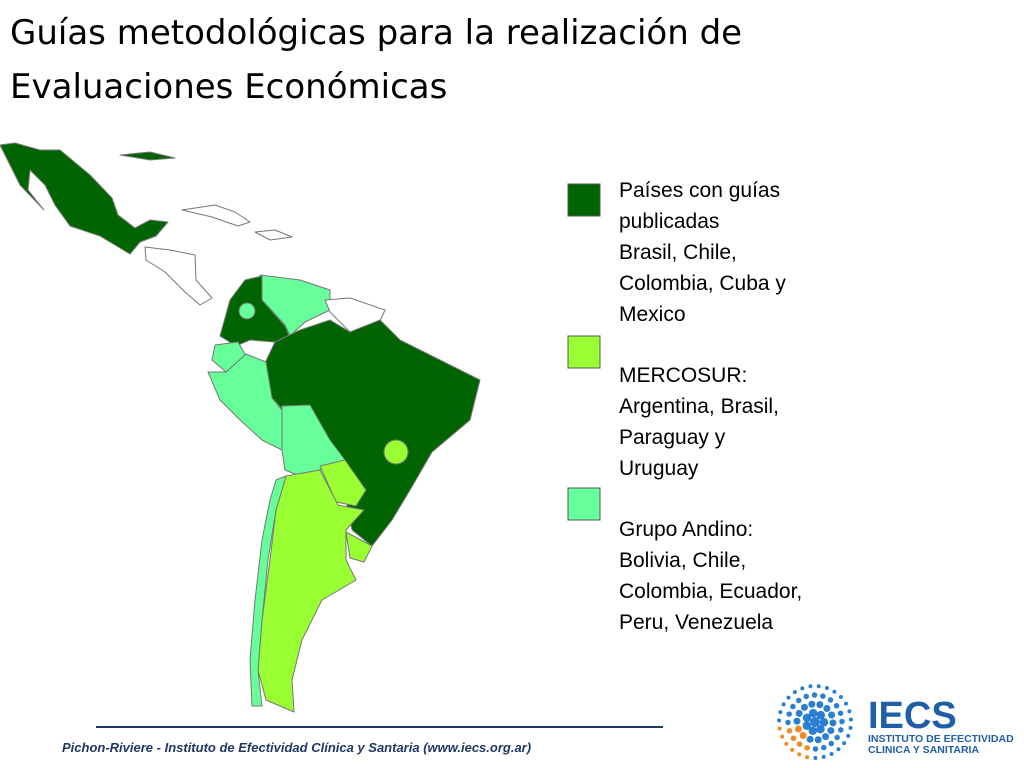 Image resolution: width=1024 pixels, height=768 pixels. I want to click on legend-text: publicadas, so click(669, 221).